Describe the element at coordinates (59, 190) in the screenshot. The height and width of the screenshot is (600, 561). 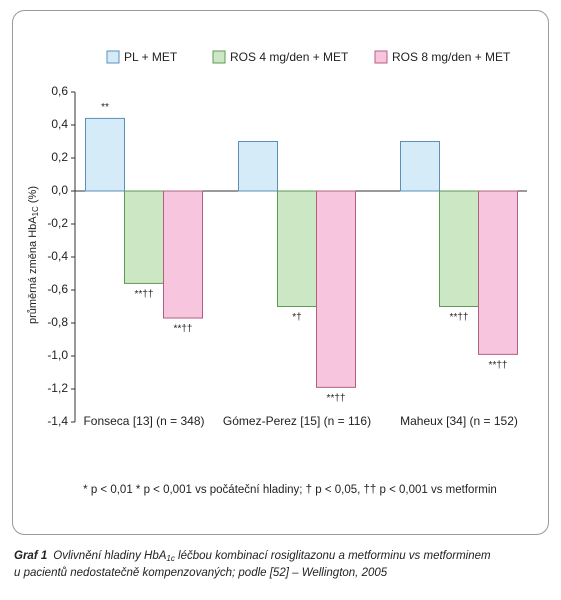
I see `y-tick-label: 0,0` at that location.